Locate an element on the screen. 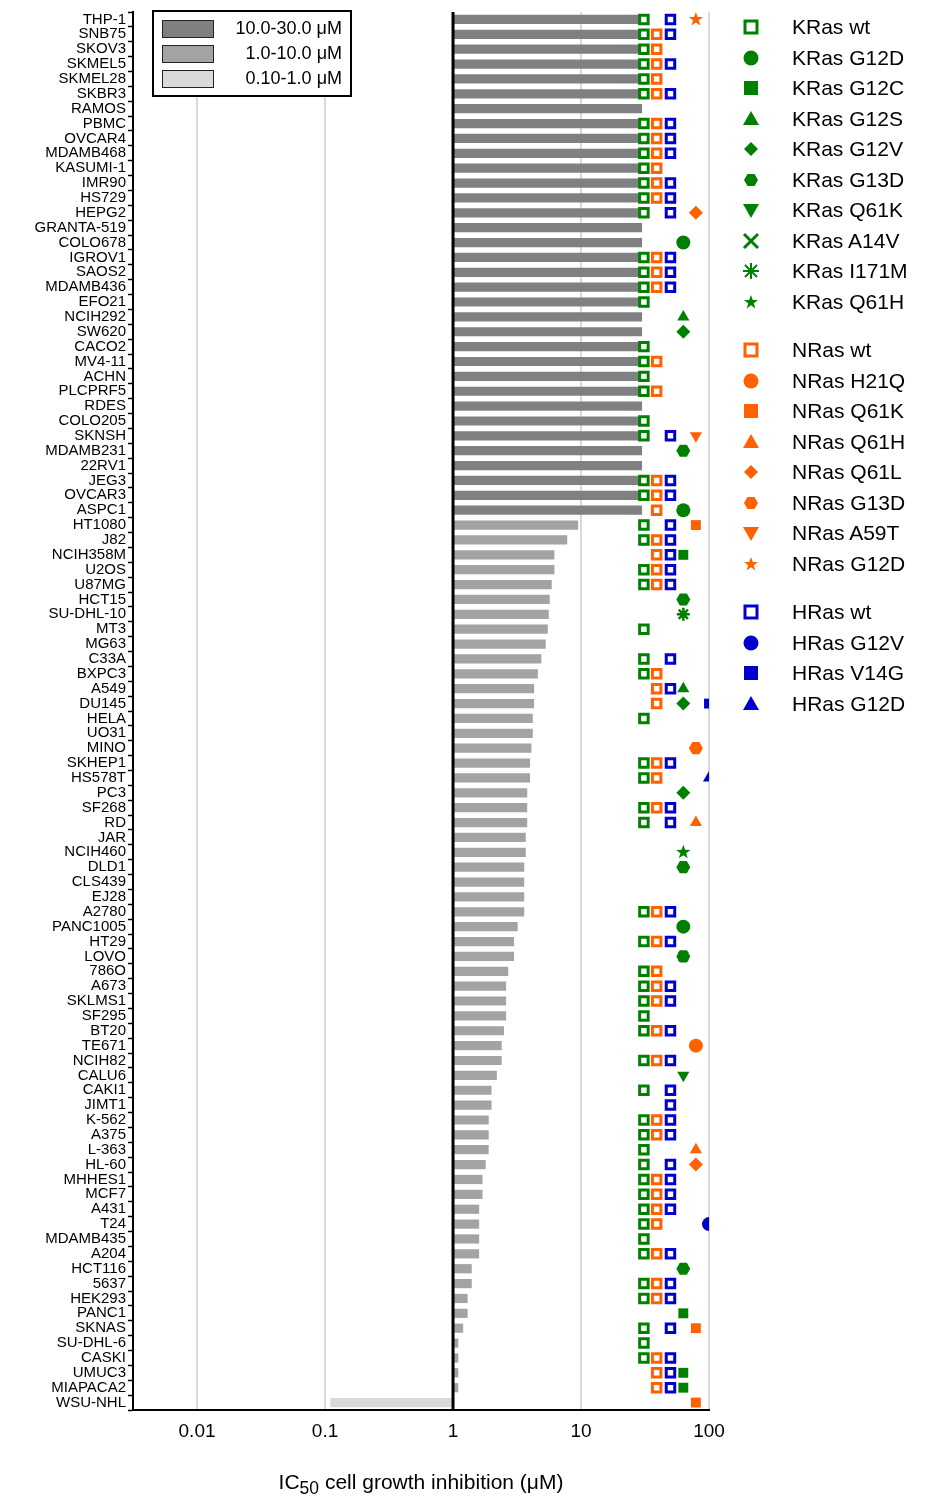 This screenshot has width=934, height=1500. y-tick-label: 5637 is located at coordinates (109, 1282).